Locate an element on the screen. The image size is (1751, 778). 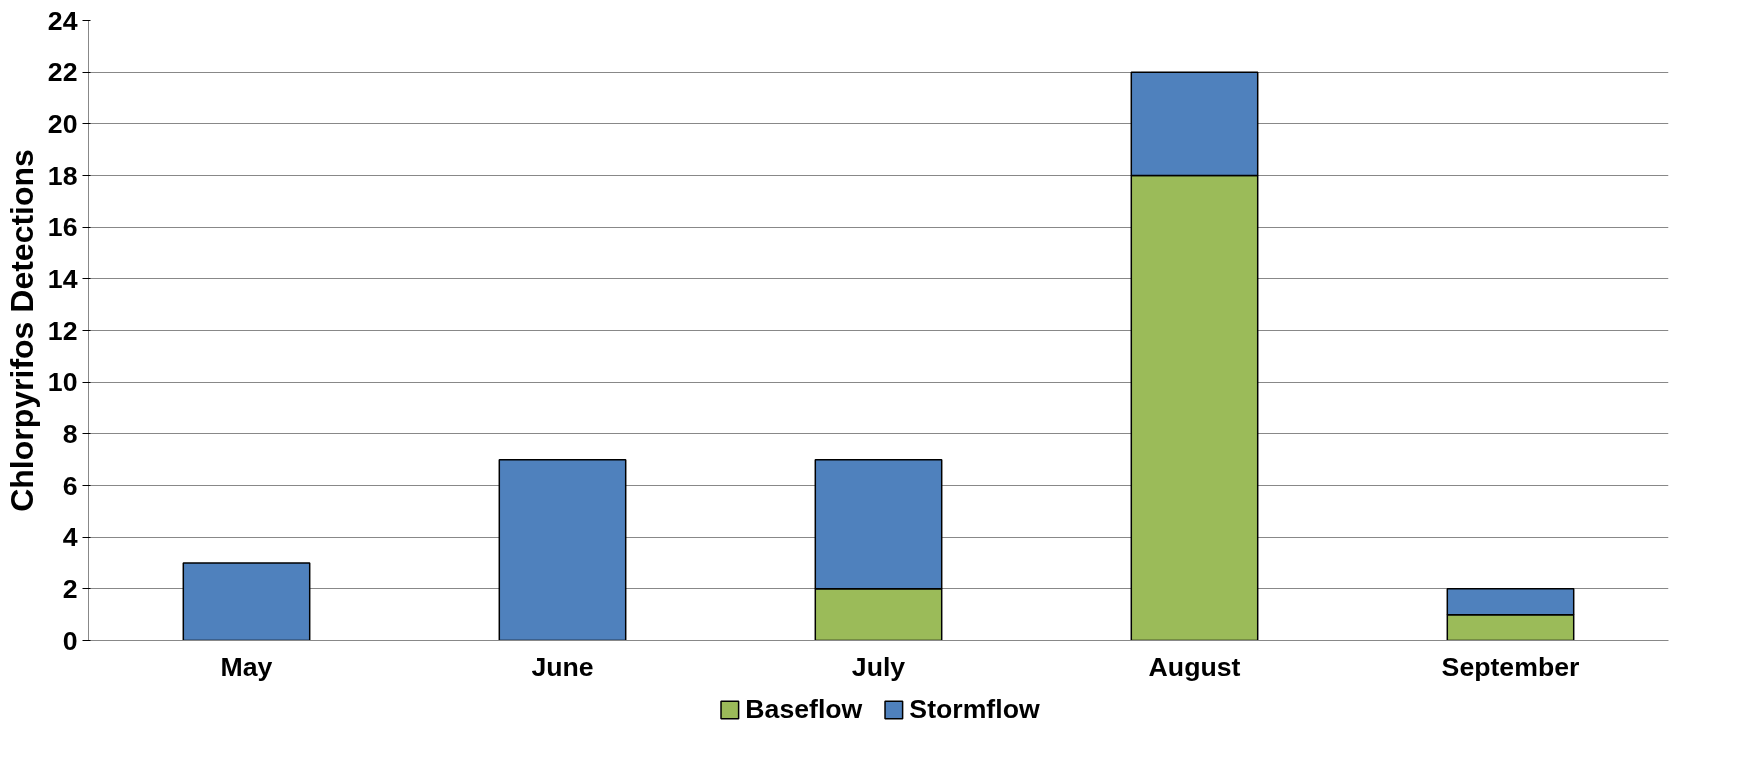
x-tick-label: June is located at coordinates (562, 666).